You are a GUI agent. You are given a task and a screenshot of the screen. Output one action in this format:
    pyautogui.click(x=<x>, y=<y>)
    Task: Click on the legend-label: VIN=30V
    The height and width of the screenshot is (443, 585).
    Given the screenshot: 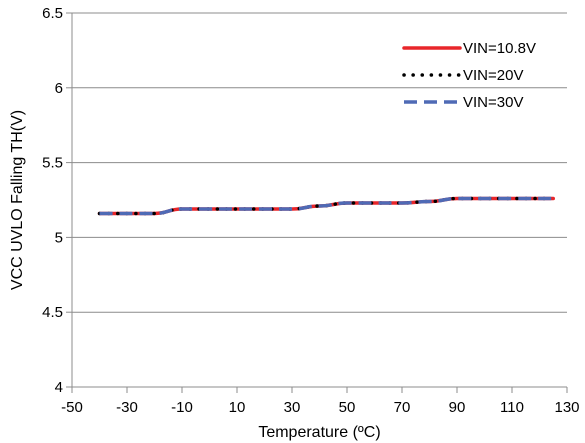 What is the action you would take?
    pyautogui.click(x=493, y=102)
    